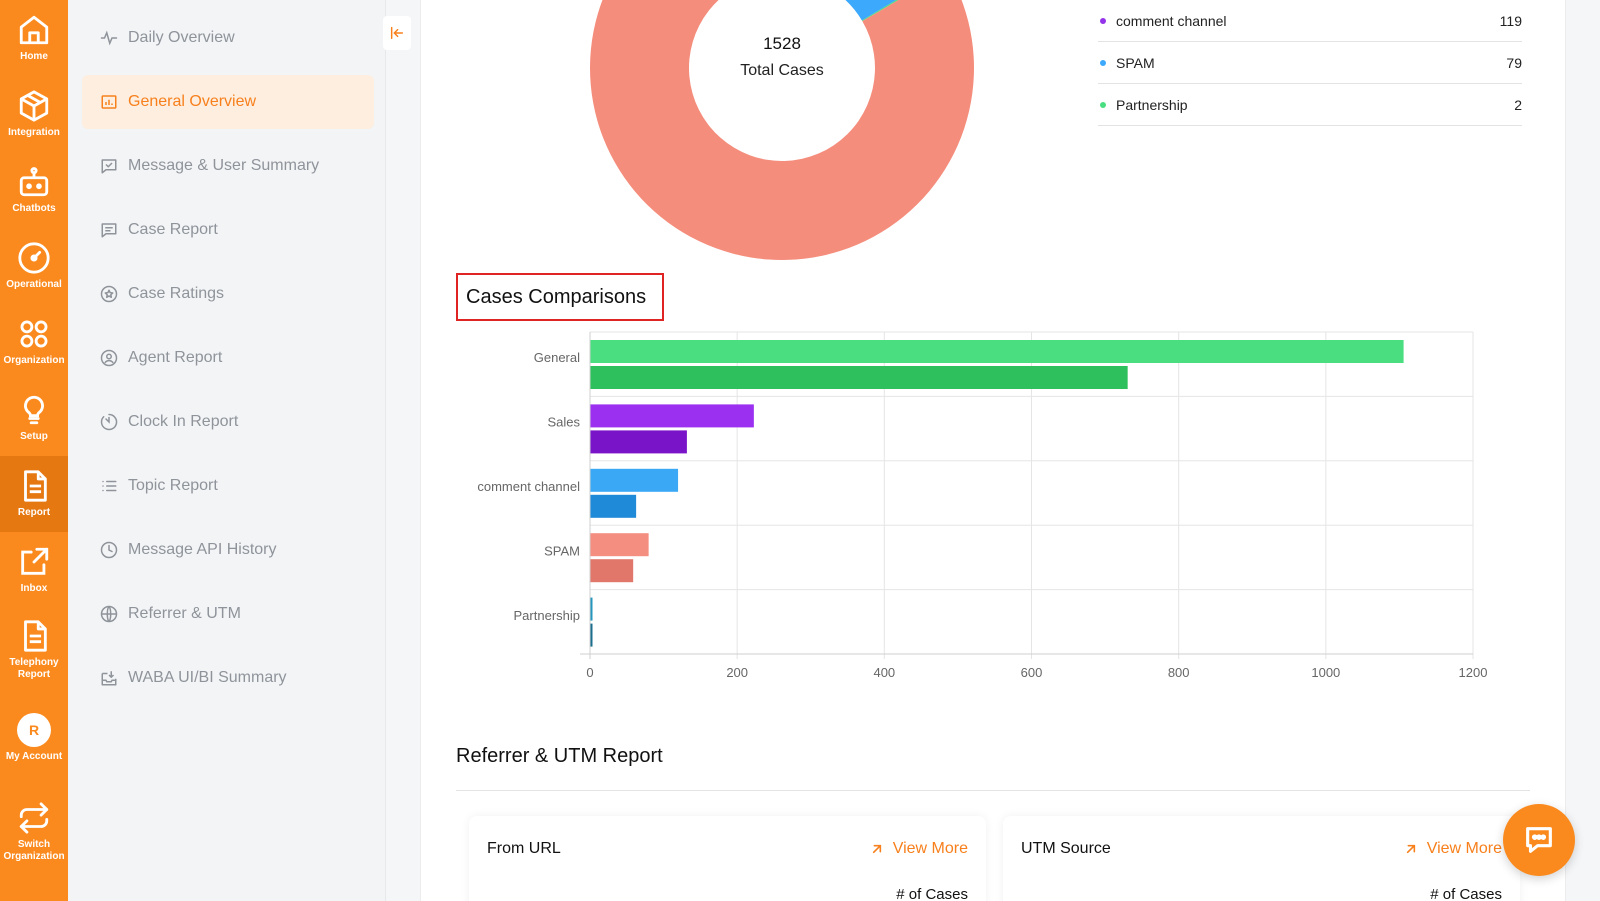 The width and height of the screenshot is (1600, 901). I want to click on rail-item-switch-organization: Switch Organization, so click(34, 832).